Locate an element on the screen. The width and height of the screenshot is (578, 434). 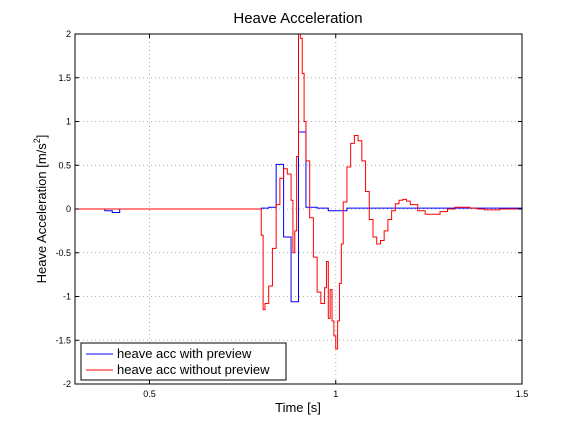
y-axis-label: Heave Acceleration [m/s2] is located at coordinates (40, 209).